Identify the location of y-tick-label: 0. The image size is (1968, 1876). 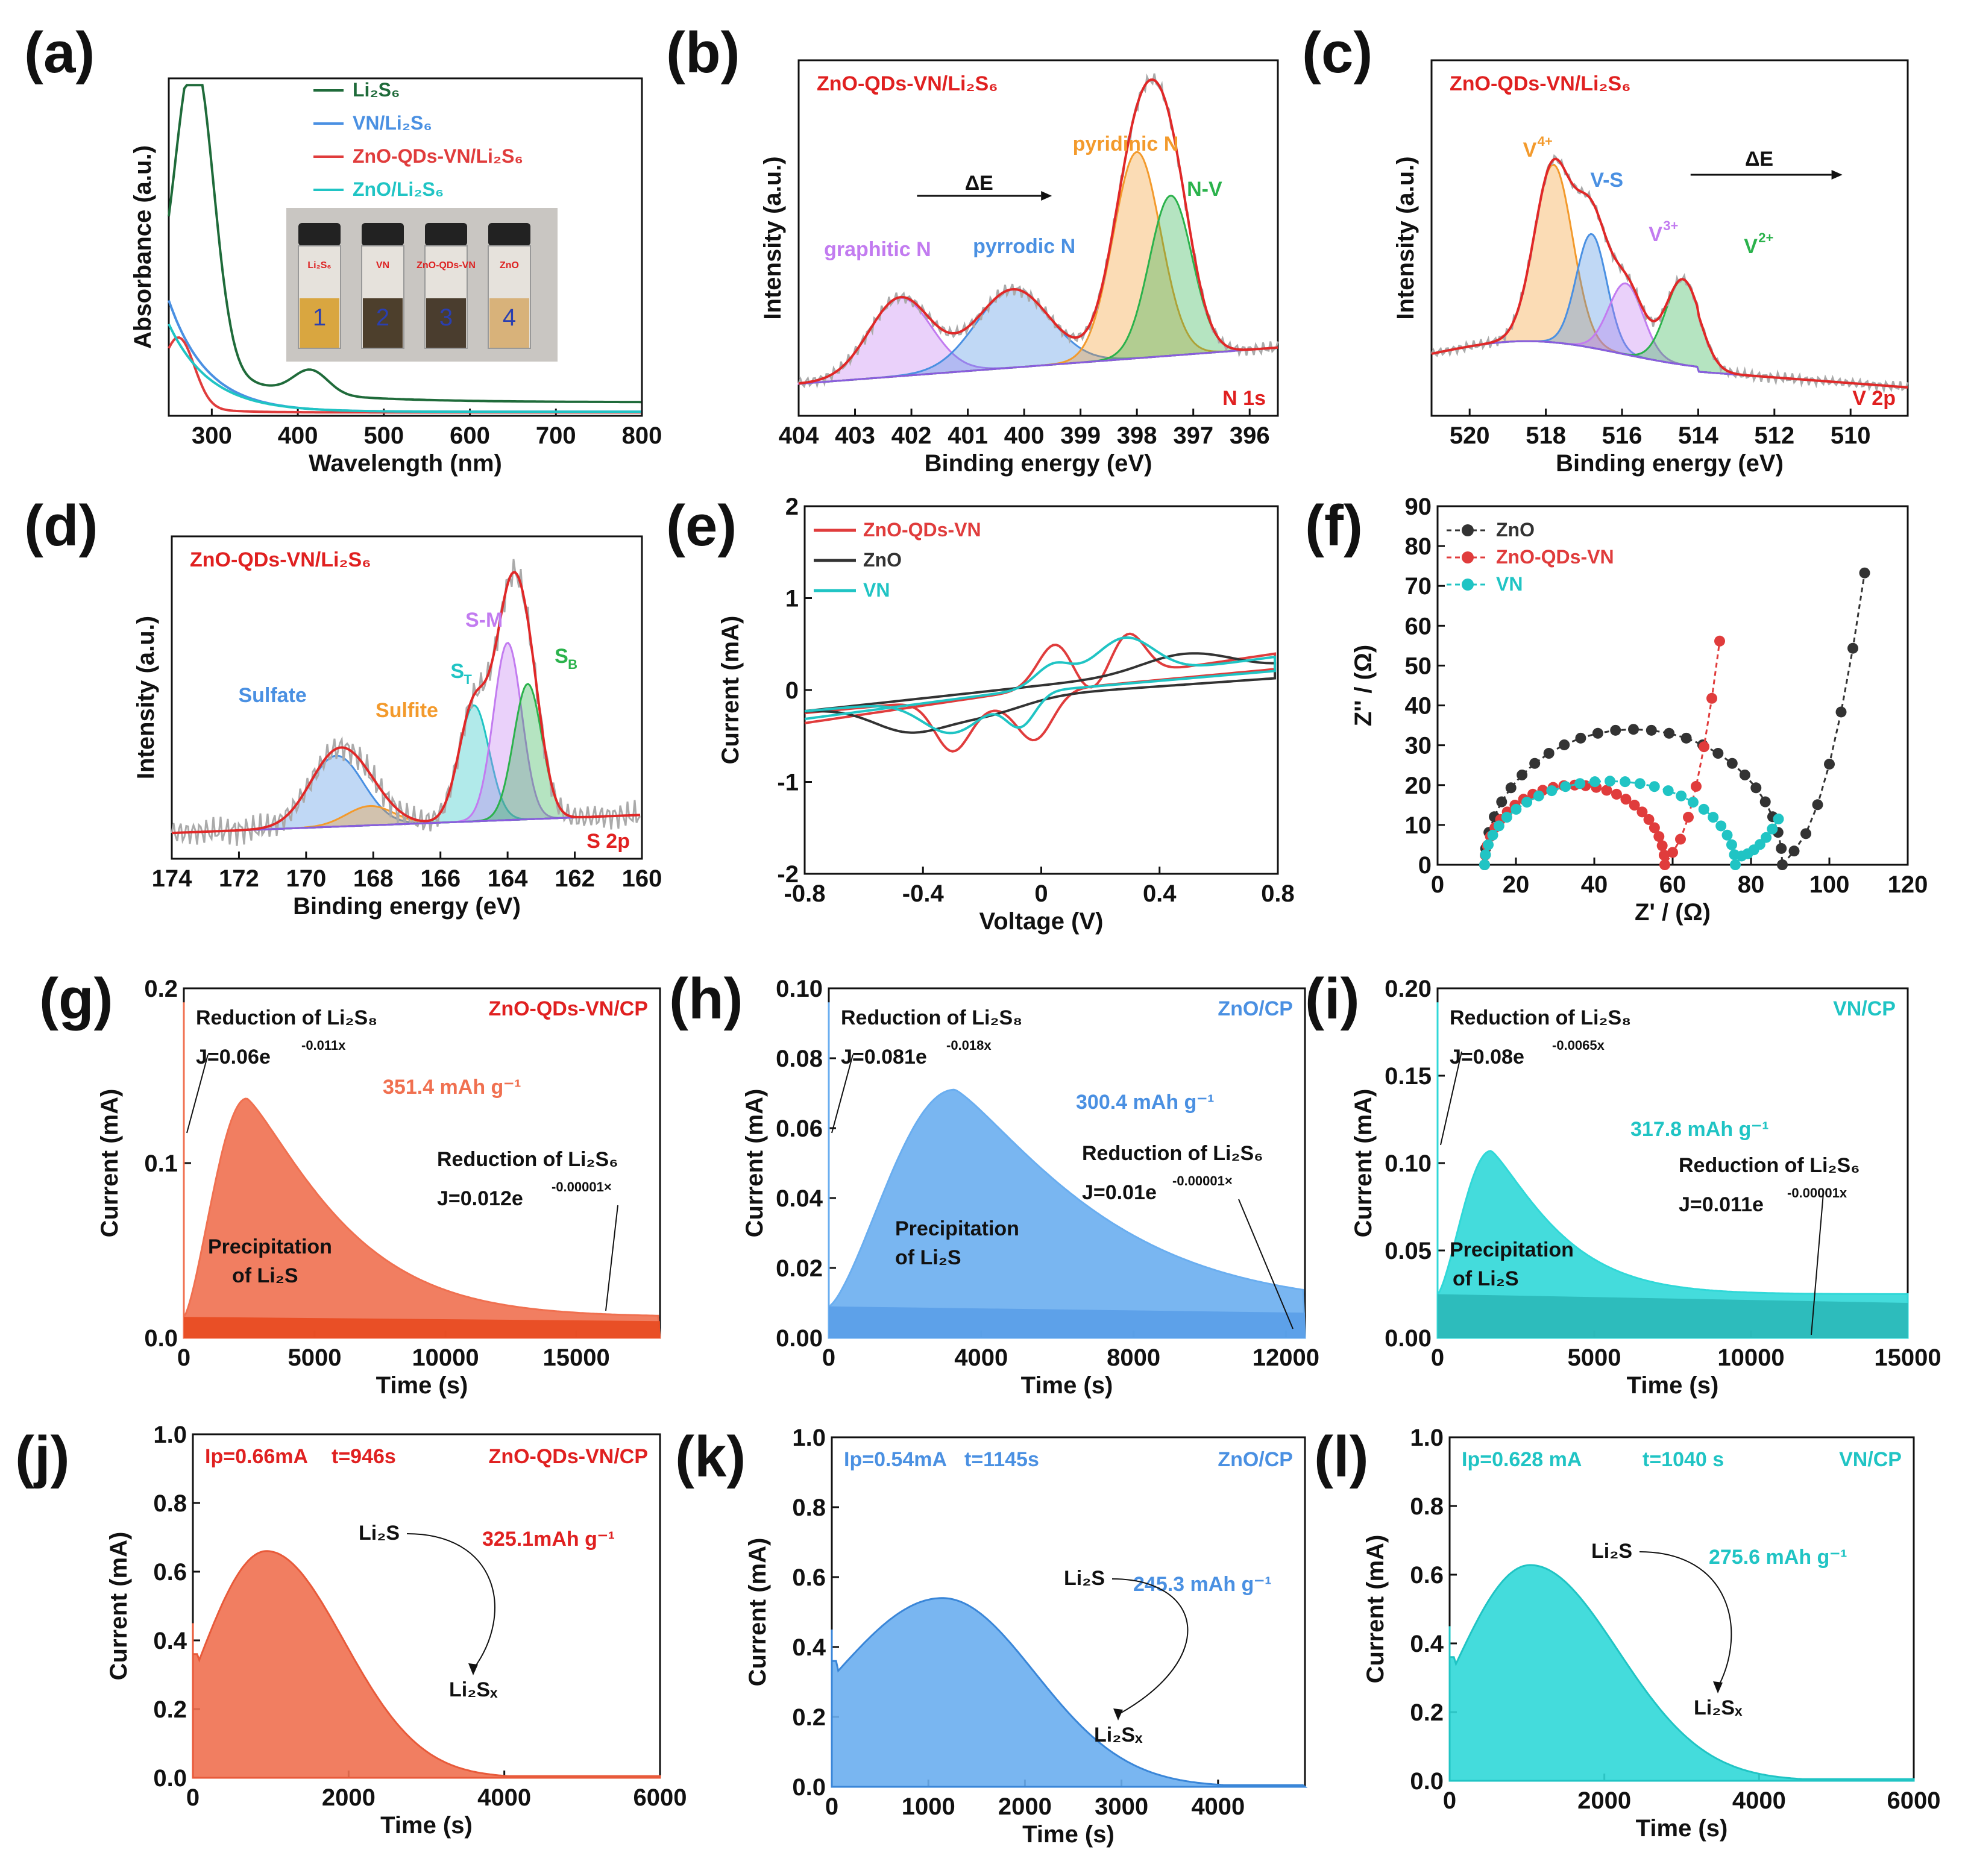
(1425, 865).